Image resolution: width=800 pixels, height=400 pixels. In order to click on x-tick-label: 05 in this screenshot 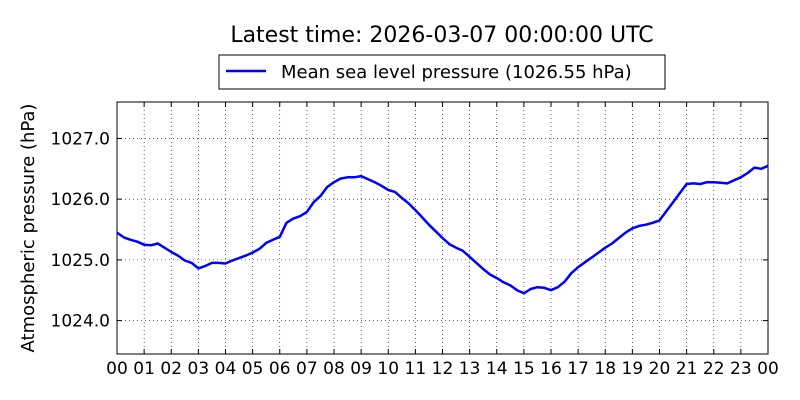, I will do `click(253, 369)`.